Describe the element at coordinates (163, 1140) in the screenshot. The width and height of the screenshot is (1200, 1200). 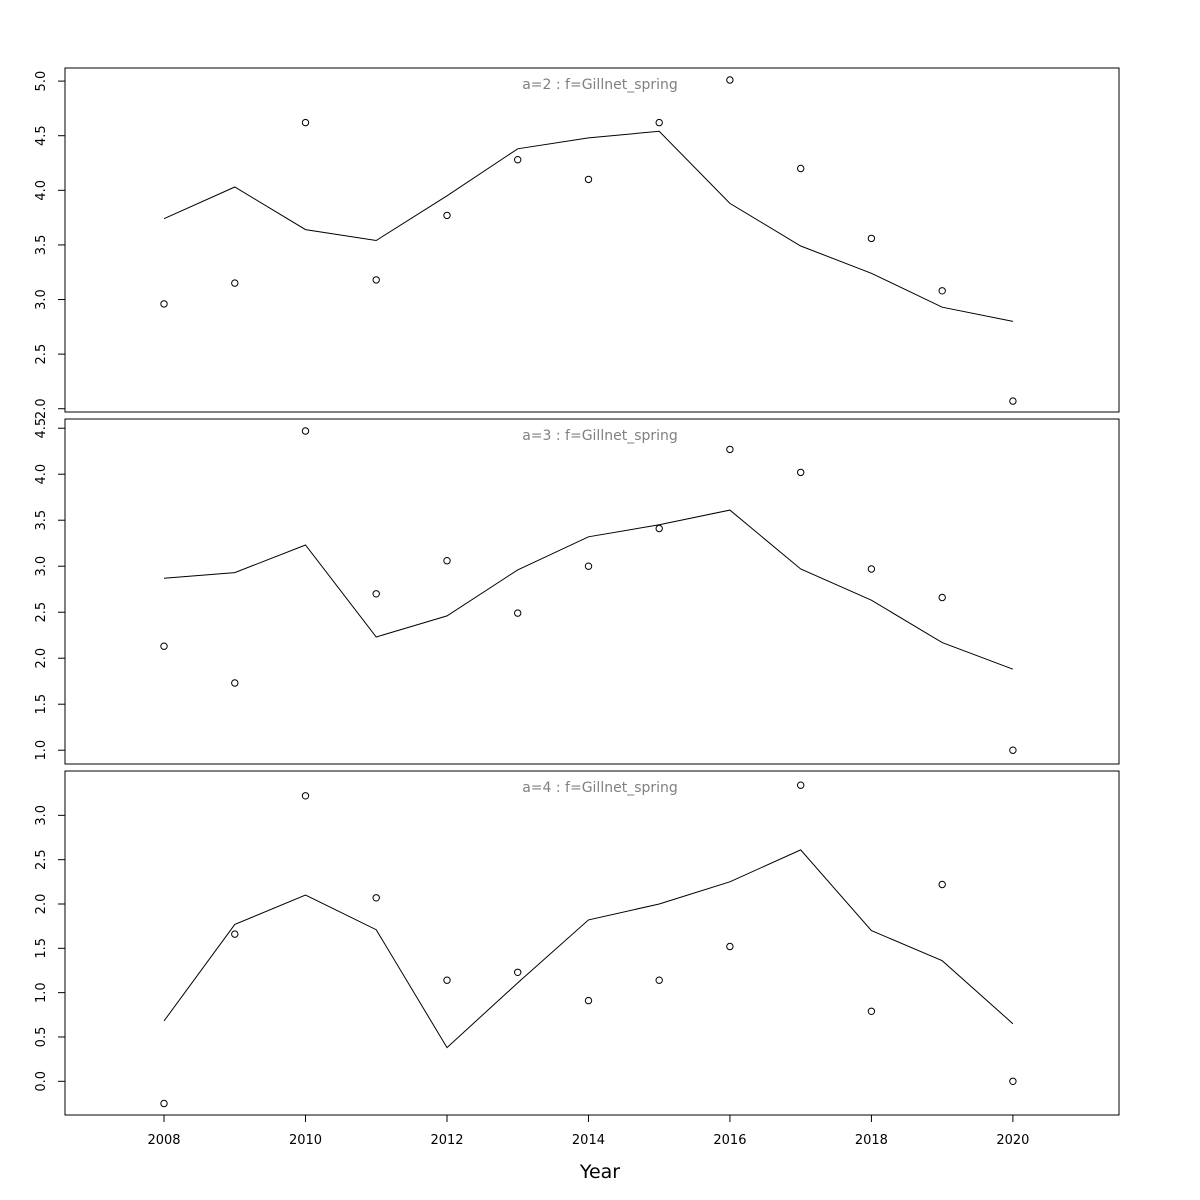
I see `x-tick-label: 2008` at that location.